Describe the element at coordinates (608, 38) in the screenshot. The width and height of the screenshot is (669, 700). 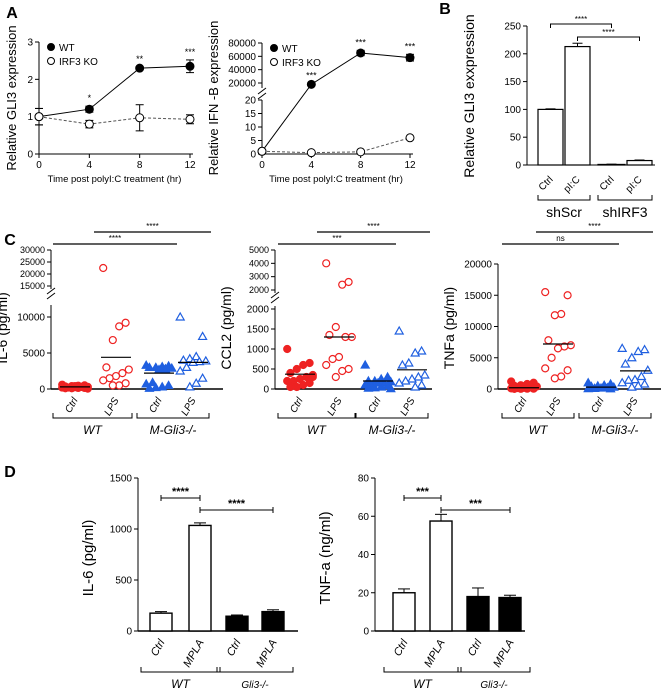
I see `B-significance-bracket` at that location.